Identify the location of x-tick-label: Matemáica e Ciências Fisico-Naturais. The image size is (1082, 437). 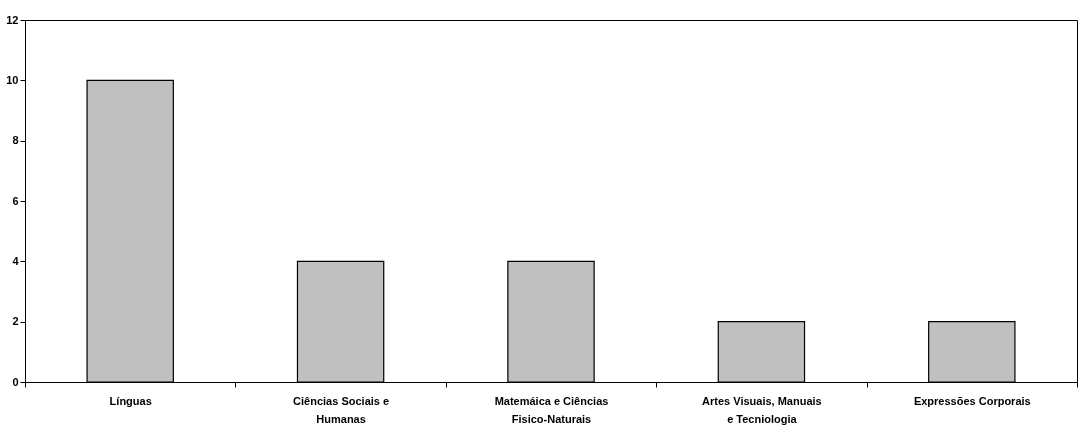
(551, 409).